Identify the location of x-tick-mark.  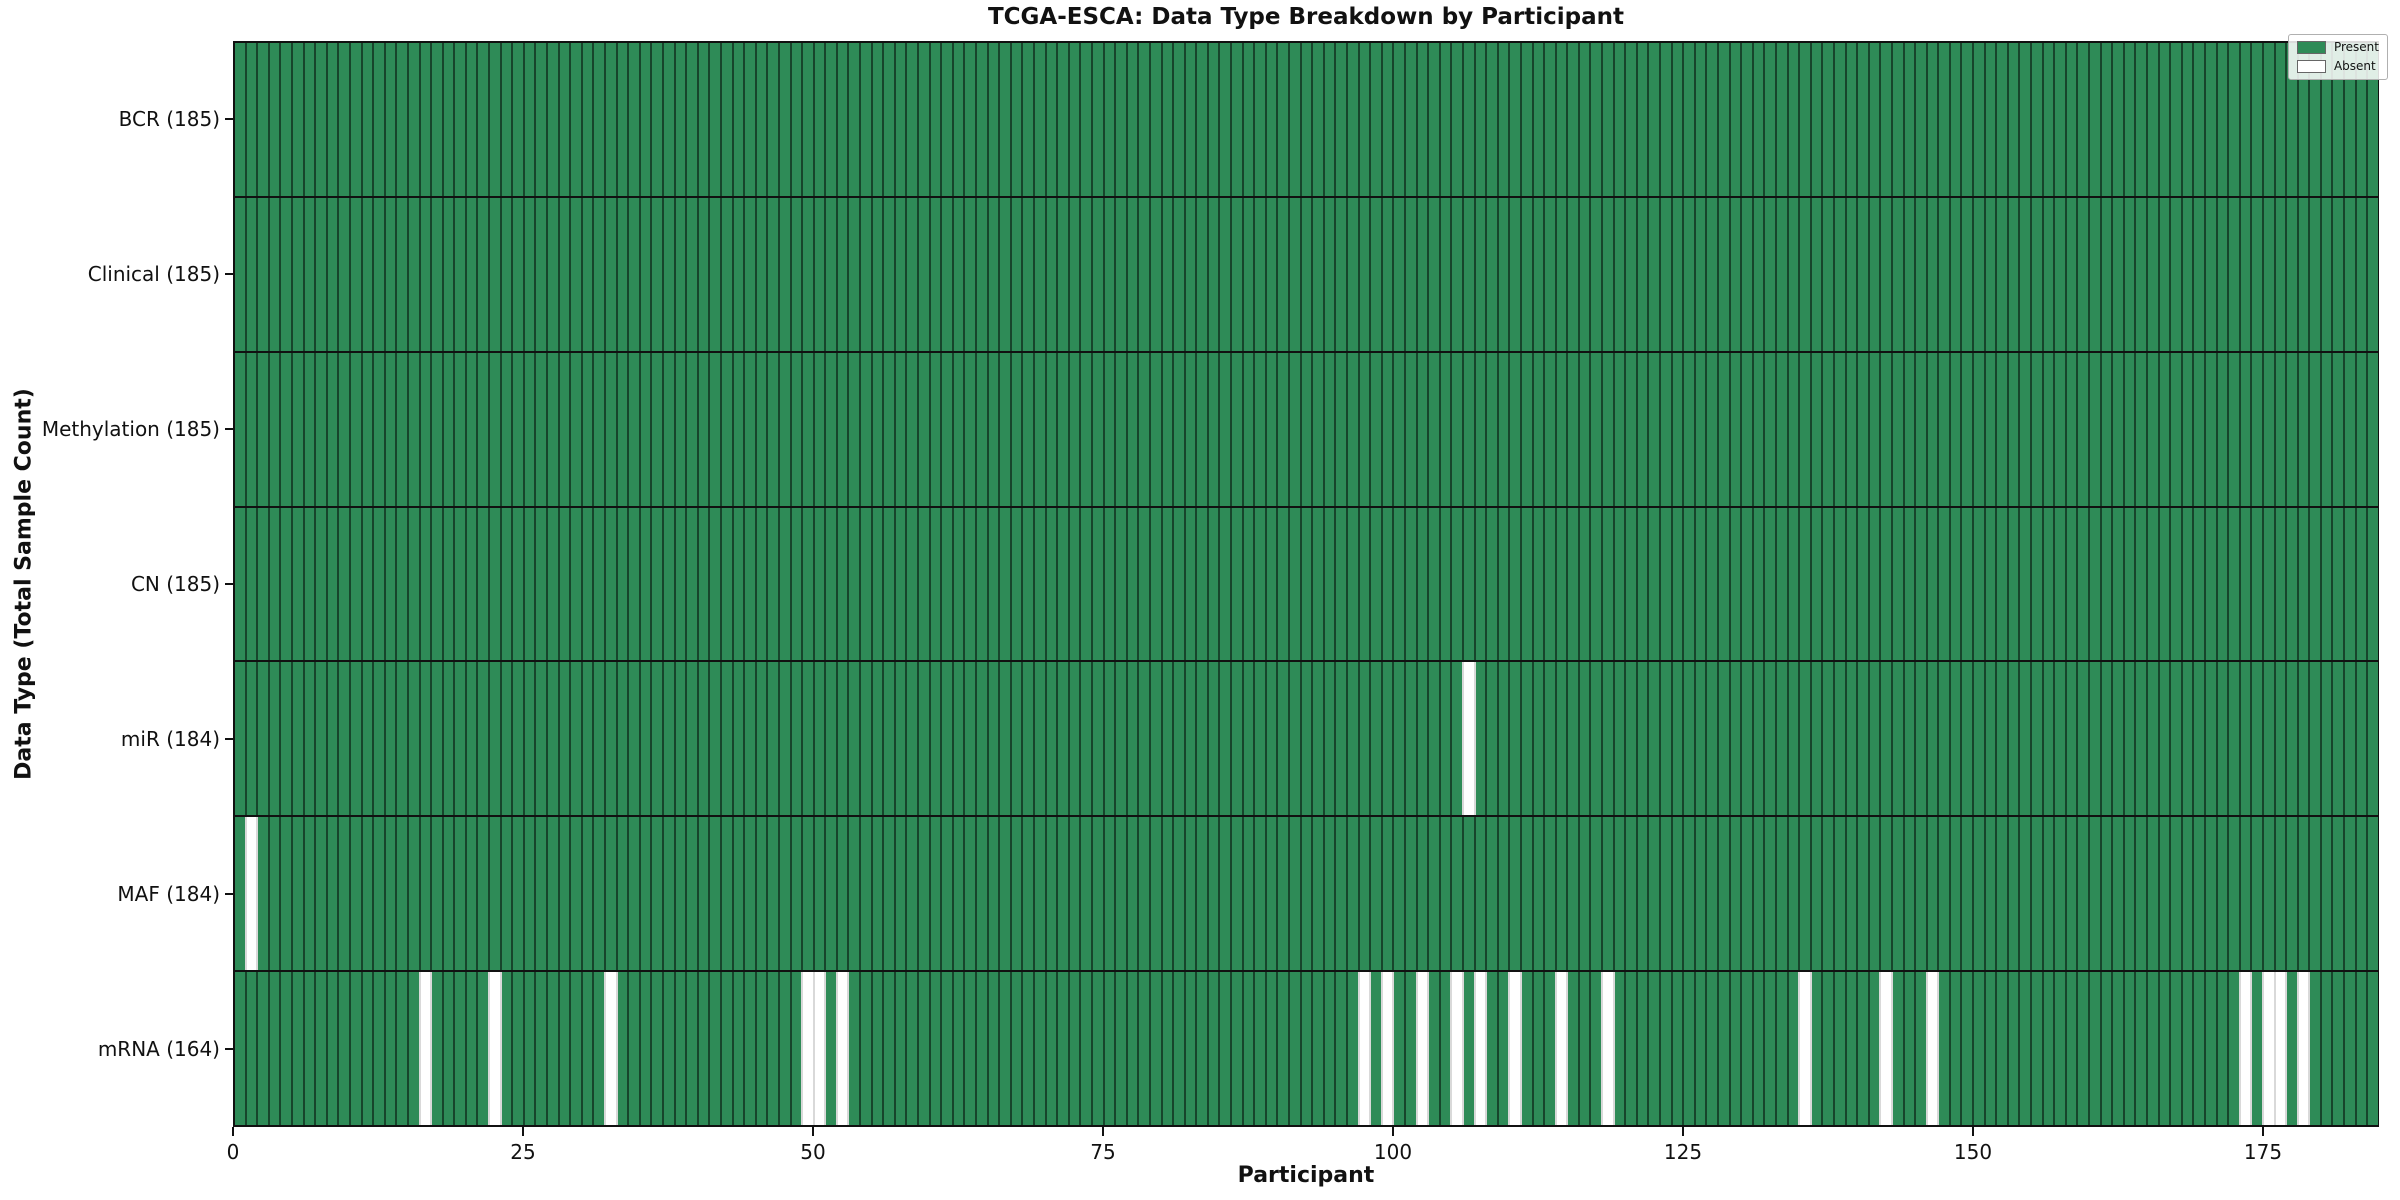
(523, 1131).